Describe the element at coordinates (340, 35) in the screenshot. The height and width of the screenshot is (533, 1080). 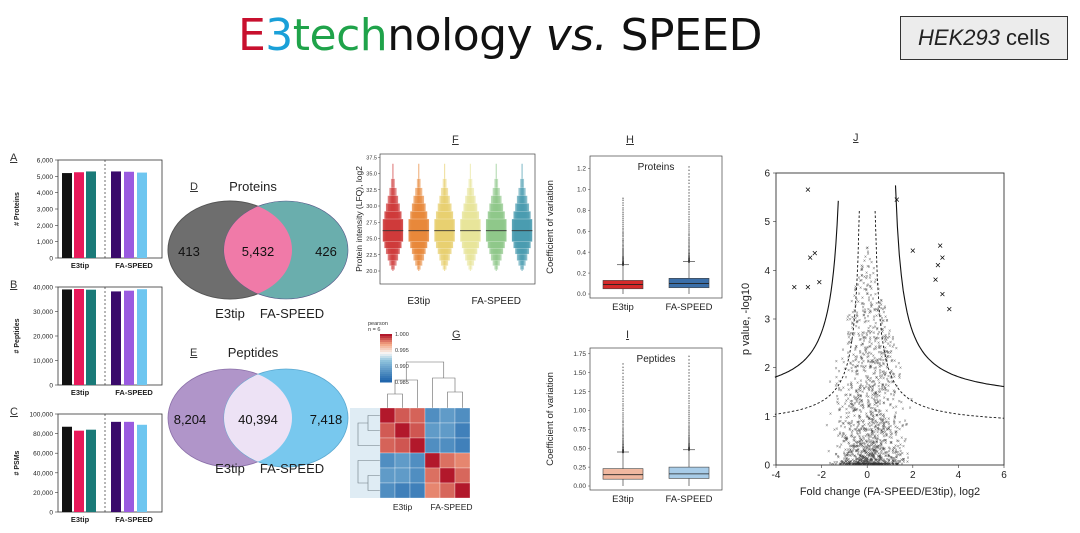
I see `title-part-3: tech` at that location.